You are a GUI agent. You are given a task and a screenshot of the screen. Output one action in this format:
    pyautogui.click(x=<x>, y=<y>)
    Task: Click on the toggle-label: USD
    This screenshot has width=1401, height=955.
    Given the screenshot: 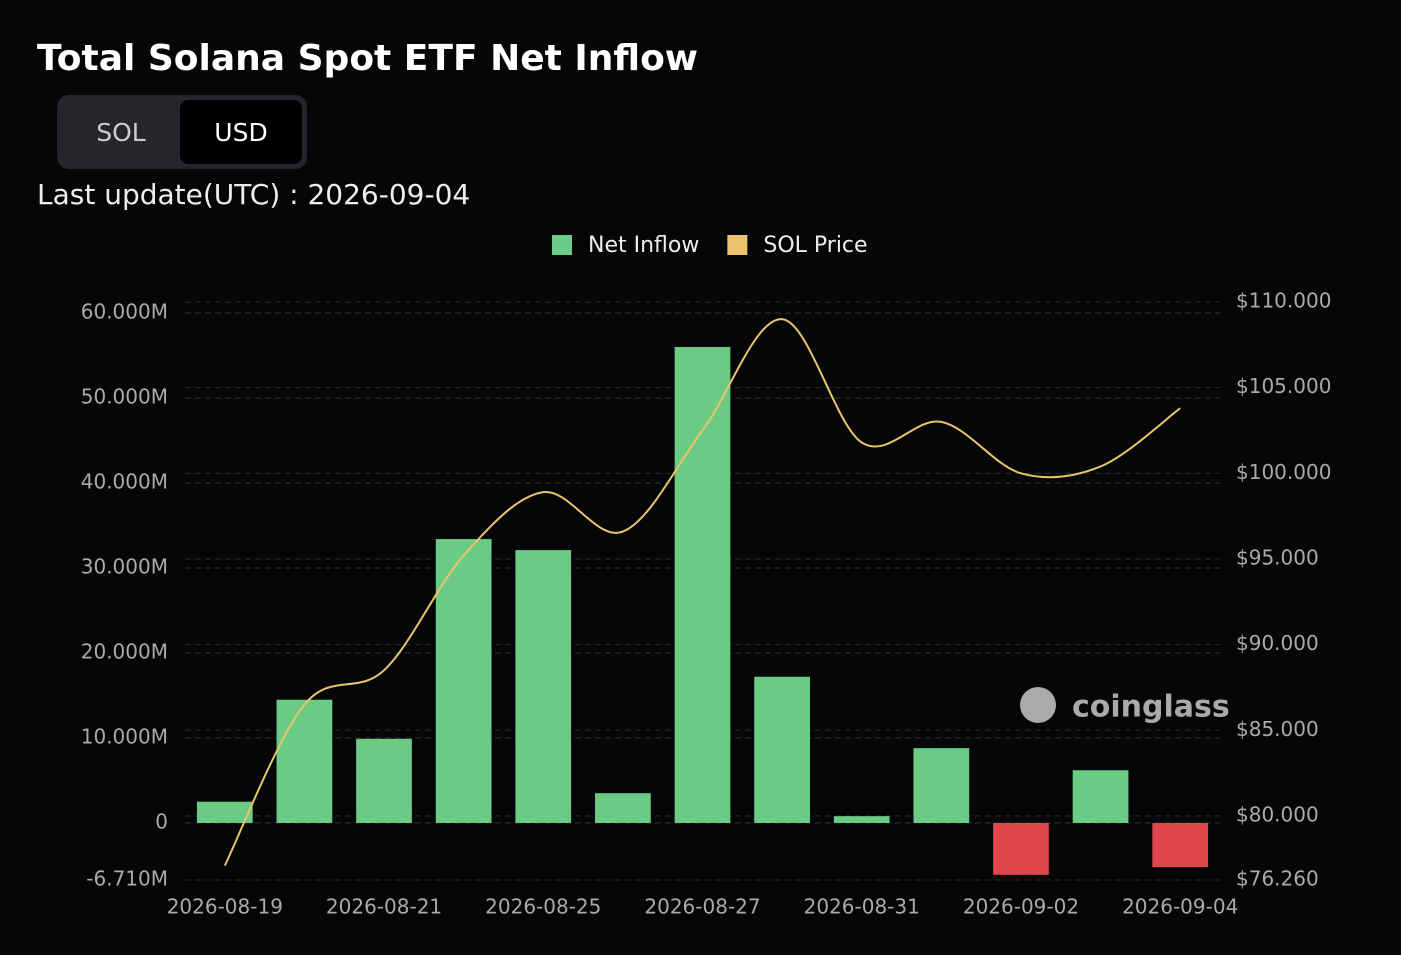 What is the action you would take?
    pyautogui.click(x=240, y=132)
    